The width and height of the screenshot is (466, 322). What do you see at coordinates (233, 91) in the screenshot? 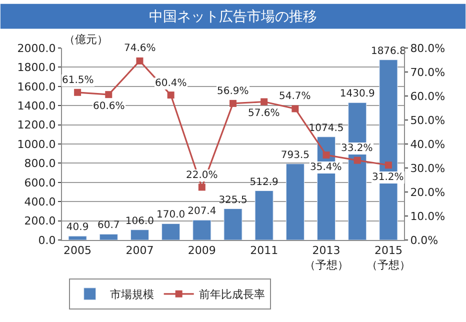
I see `data-label: 56.9%` at bounding box center [233, 91].